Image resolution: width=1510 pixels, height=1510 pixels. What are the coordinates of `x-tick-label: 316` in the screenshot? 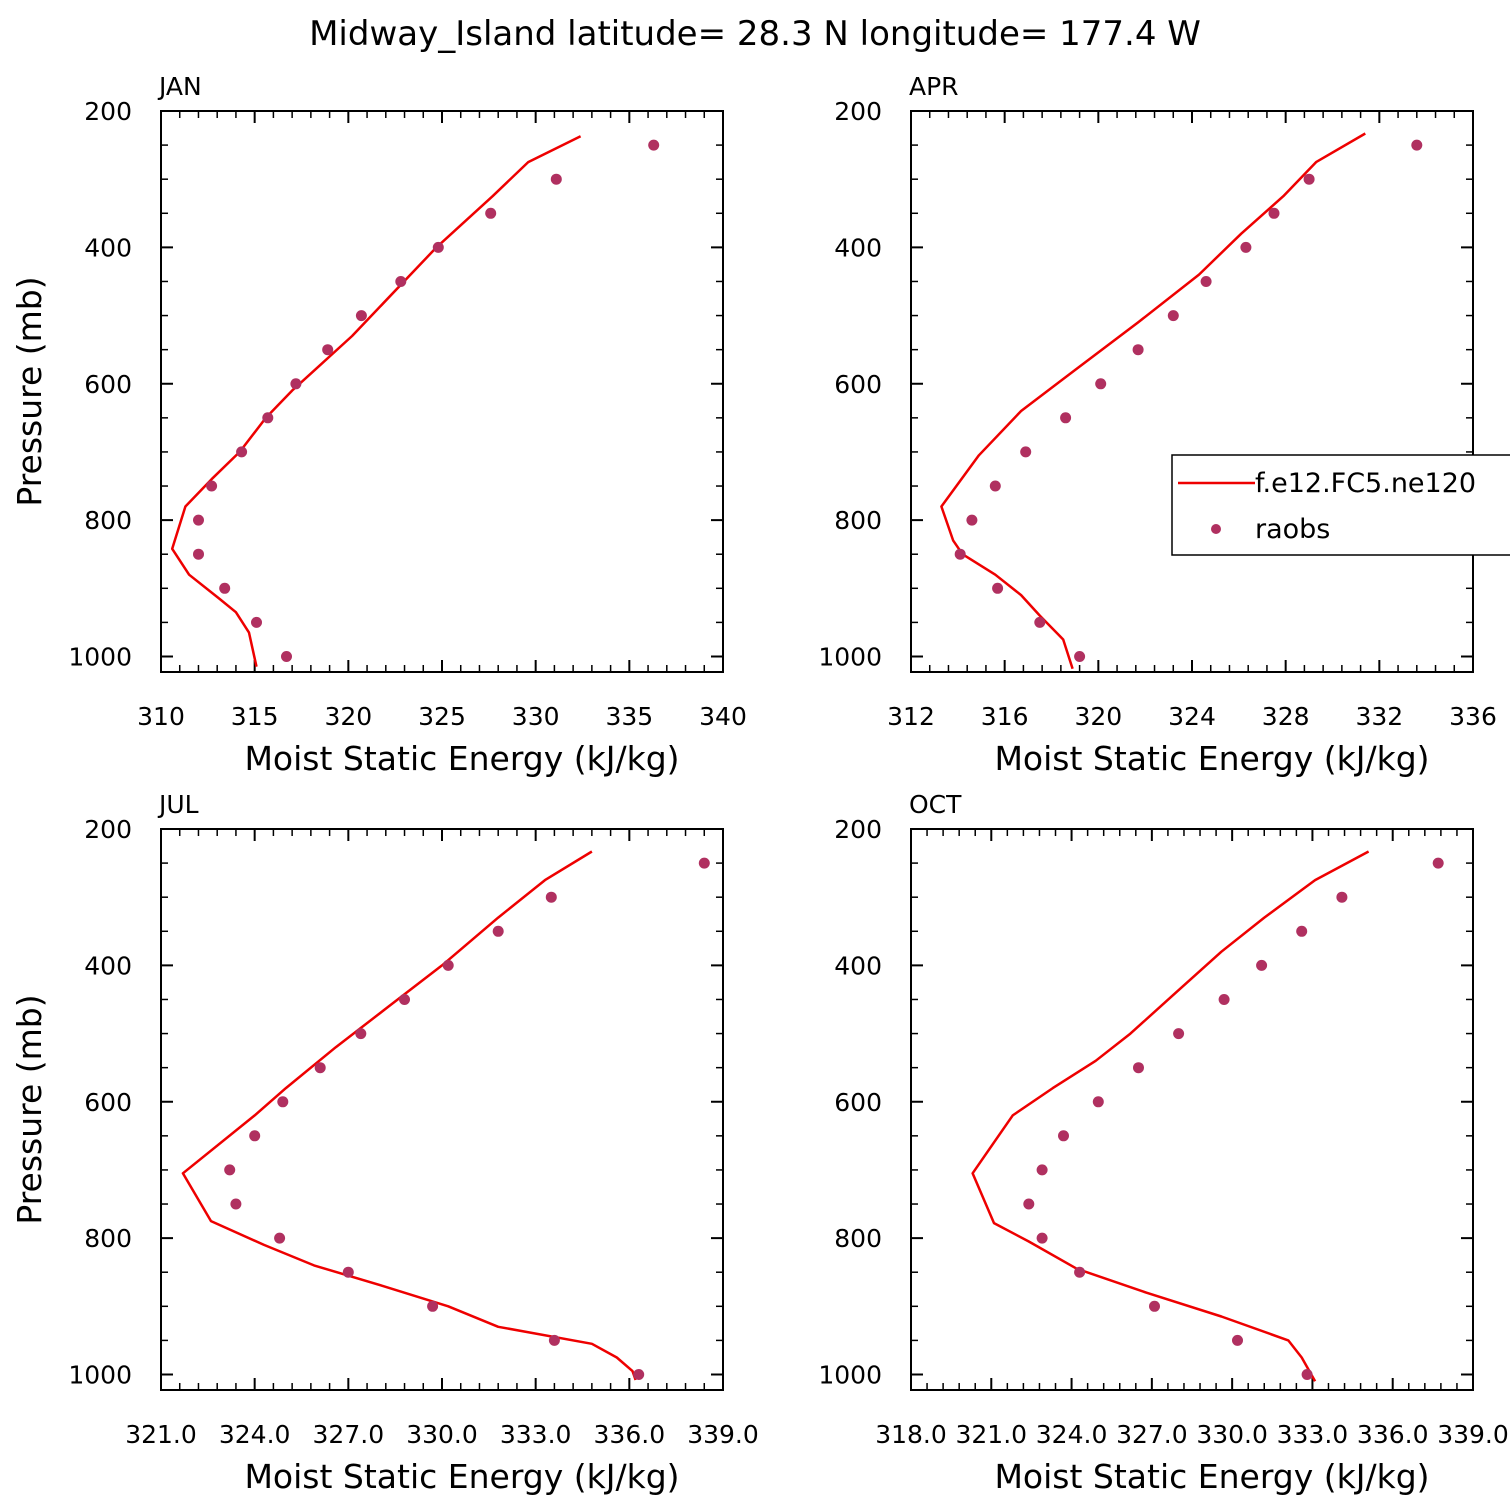 It's located at (1005, 716).